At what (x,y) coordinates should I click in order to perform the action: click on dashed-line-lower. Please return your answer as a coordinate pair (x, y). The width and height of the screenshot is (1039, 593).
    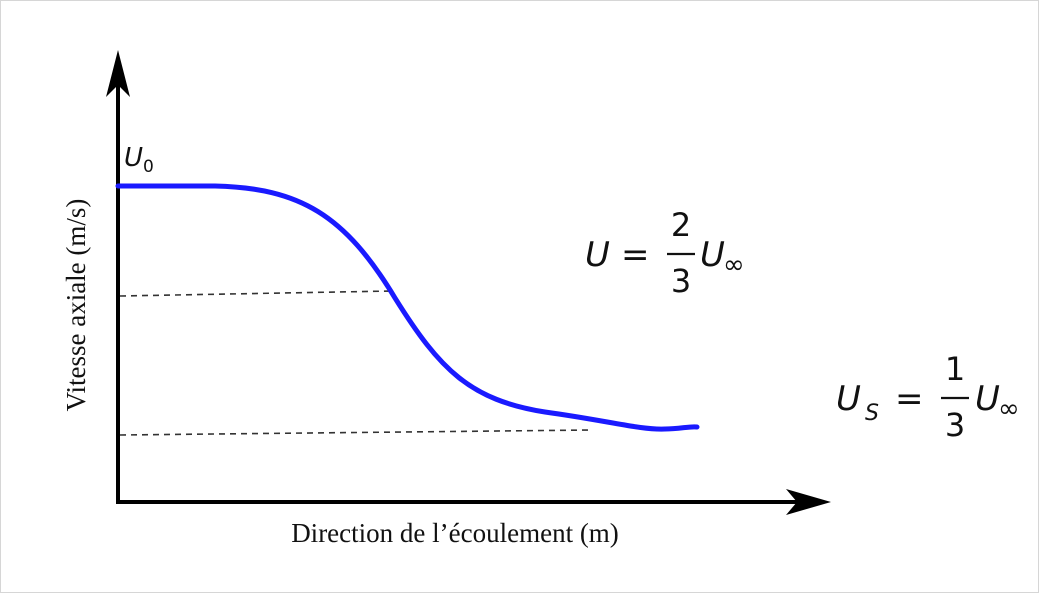
    Looking at the image, I should click on (356, 432).